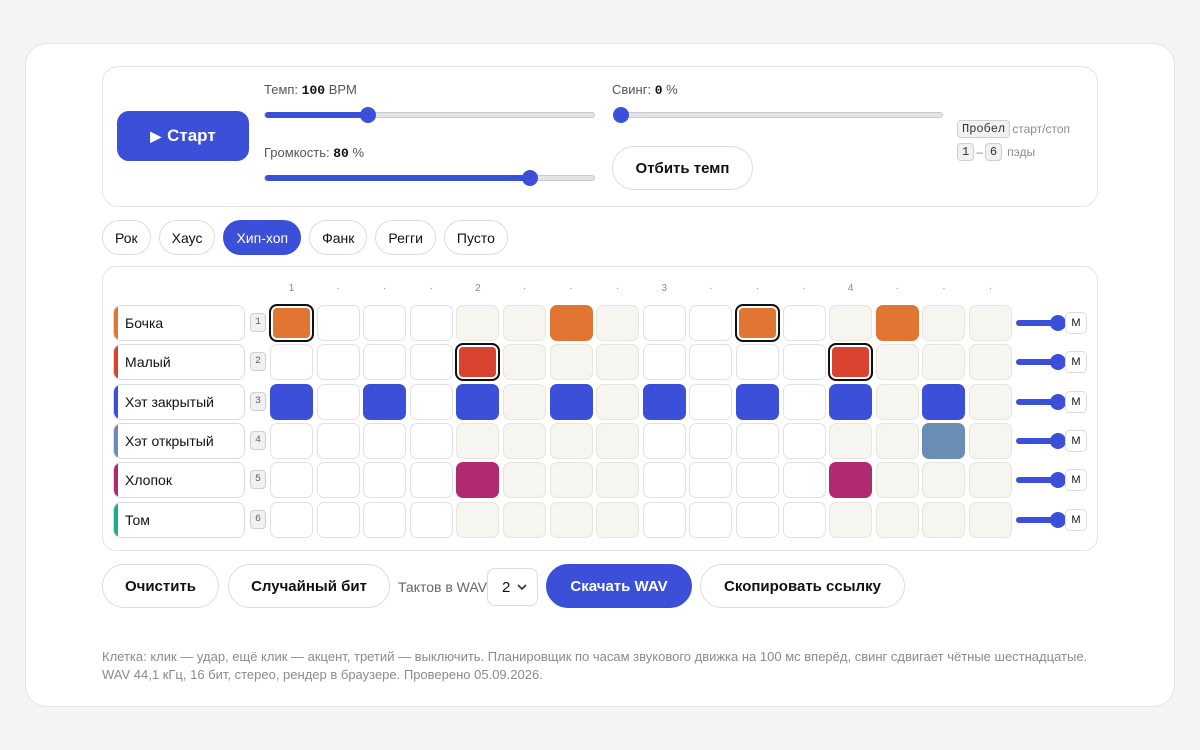 The height and width of the screenshot is (750, 1200). What do you see at coordinates (183, 136) in the screenshot?
I see `start-button: ▶ Старт` at bounding box center [183, 136].